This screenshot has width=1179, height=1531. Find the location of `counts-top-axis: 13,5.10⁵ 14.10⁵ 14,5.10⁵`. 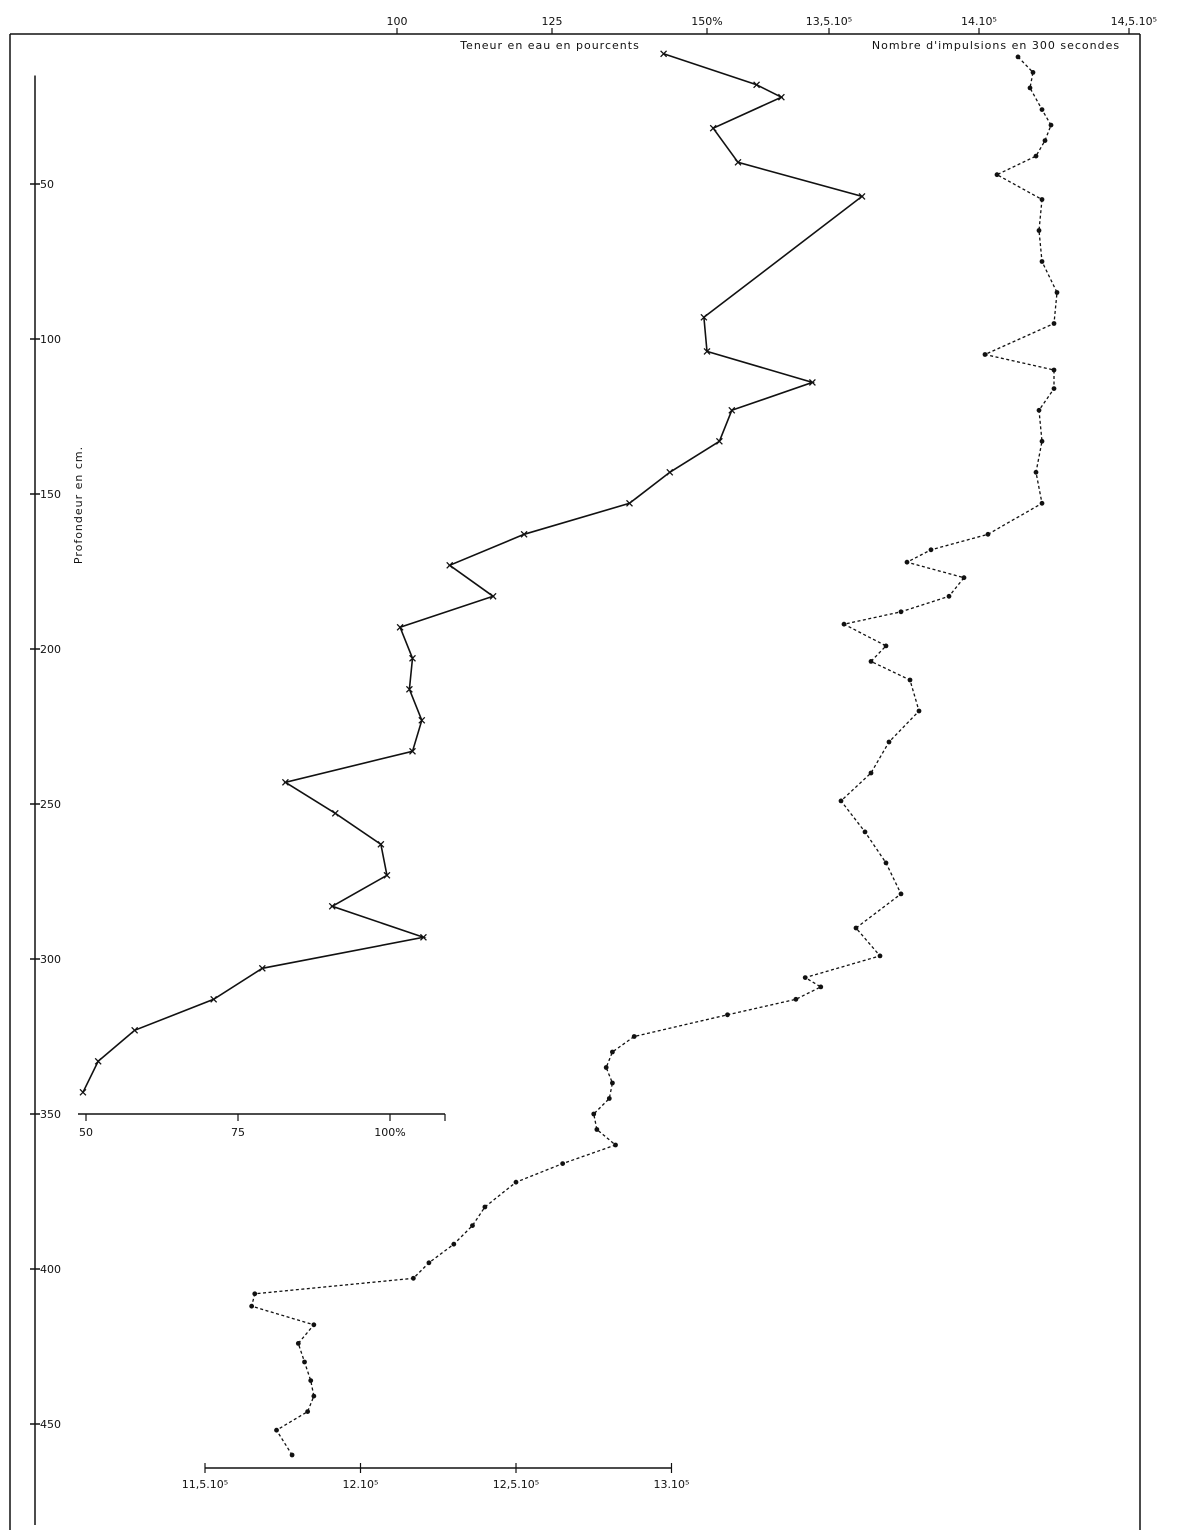

counts-top-axis: 13,5.10⁵ 14.10⁵ 14,5.10⁵ is located at coordinates (981, 24).